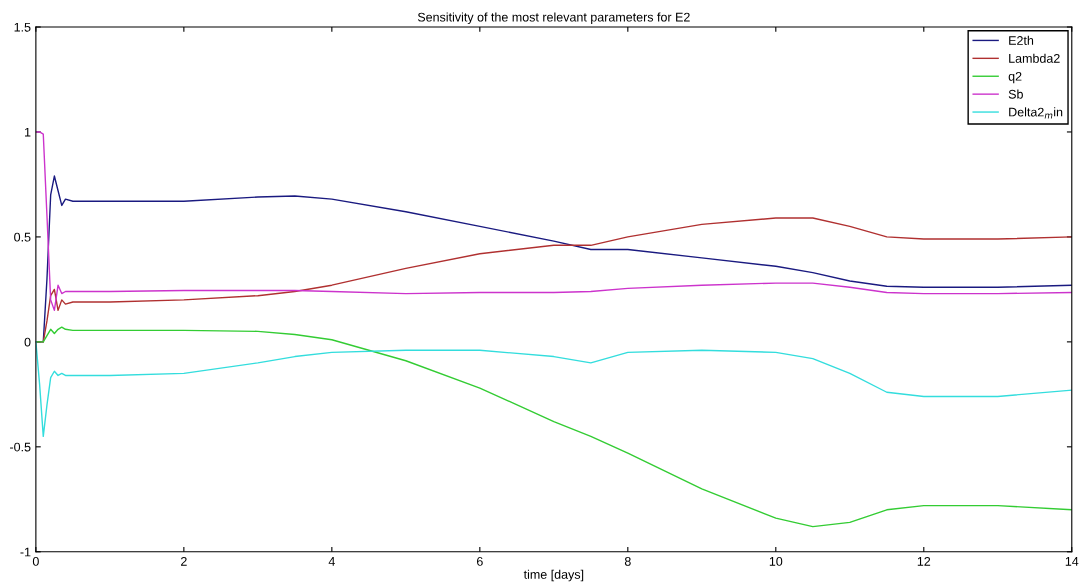 This screenshot has height=587, width=1087. Describe the element at coordinates (479, 561) in the screenshot. I see `x-tick-label: 6` at that location.